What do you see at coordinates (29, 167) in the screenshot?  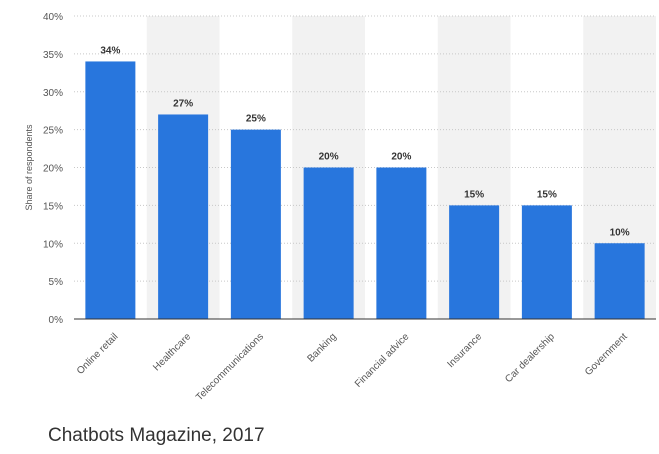 I see `y-axis-label: Share of respondents` at bounding box center [29, 167].